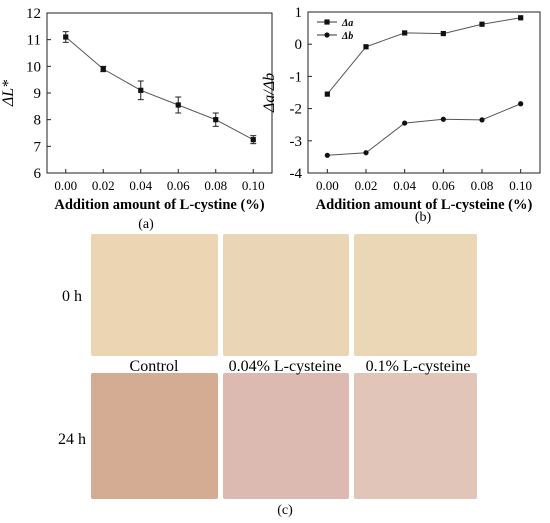 The width and height of the screenshot is (550, 523). I want to click on photo-24h-control, so click(154, 436).